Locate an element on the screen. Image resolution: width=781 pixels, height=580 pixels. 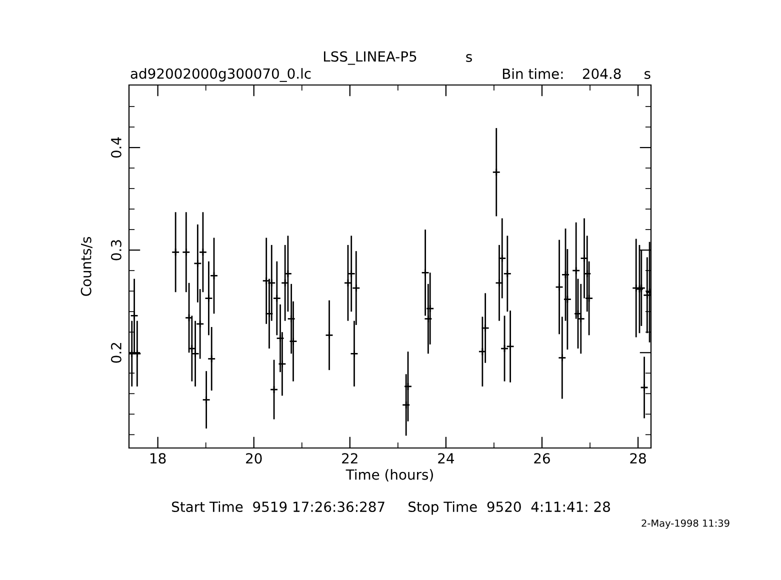
text: Start Time 9519 17:26:36:287 Stop Time 9520 4:11:41: 28 is located at coordinates (391, 508).